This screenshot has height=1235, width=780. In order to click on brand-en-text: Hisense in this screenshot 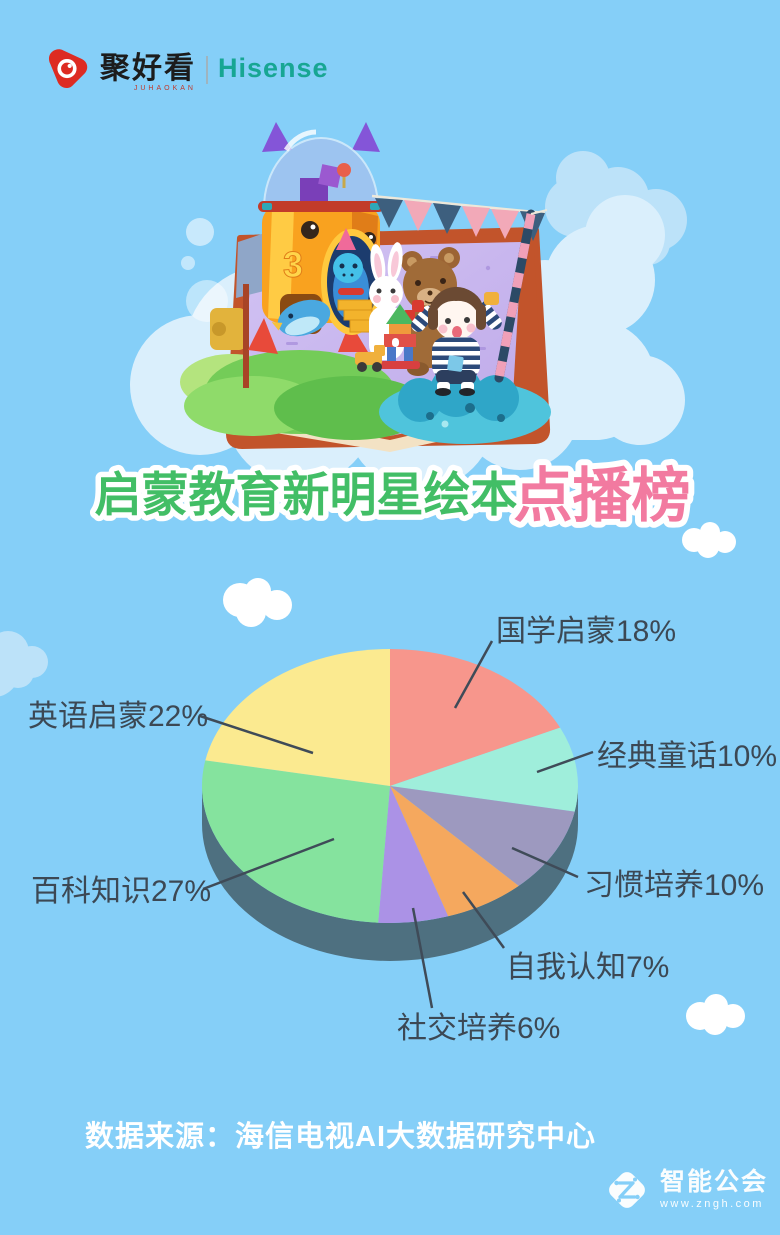, I will do `click(273, 68)`.